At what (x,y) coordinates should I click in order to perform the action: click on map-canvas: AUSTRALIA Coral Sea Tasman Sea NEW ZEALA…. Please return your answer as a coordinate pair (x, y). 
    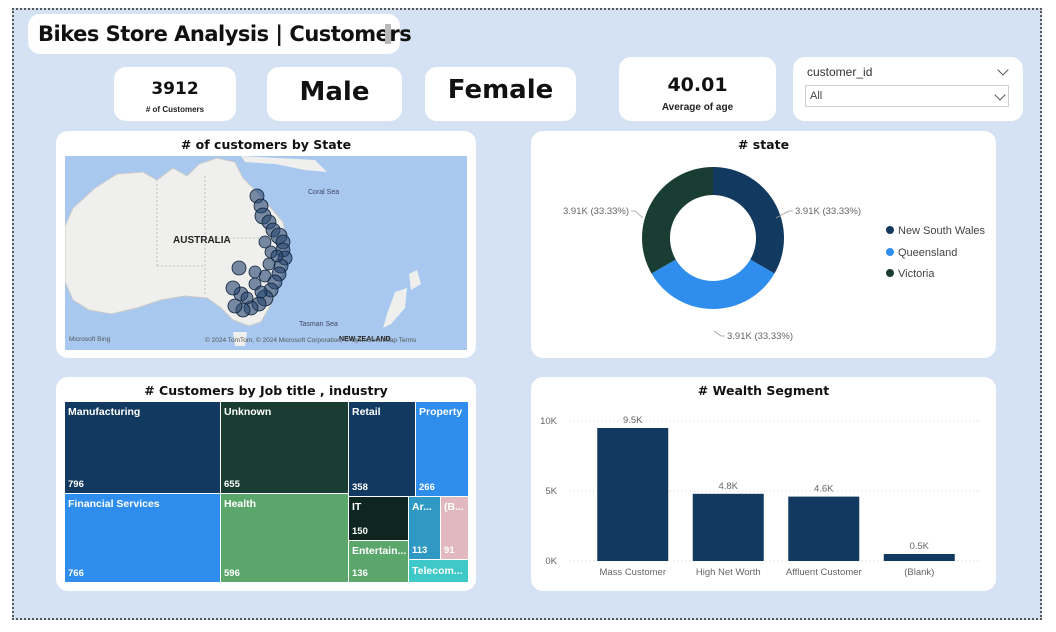
    Looking at the image, I should click on (266, 253).